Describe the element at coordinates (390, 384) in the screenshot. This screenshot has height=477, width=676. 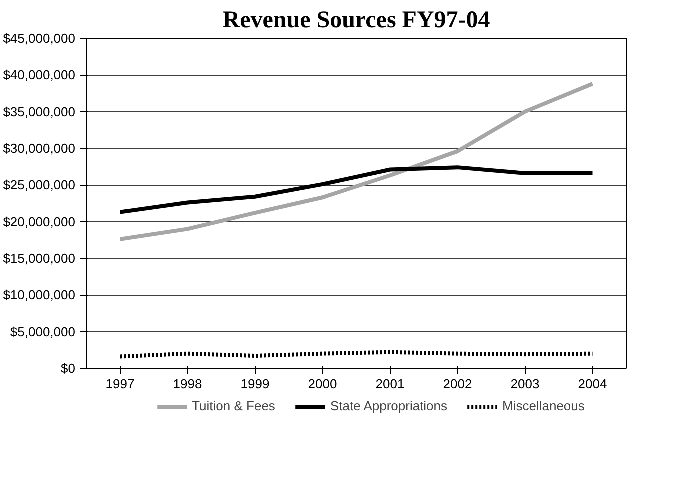
I see `x-tick-label: 2001` at that location.